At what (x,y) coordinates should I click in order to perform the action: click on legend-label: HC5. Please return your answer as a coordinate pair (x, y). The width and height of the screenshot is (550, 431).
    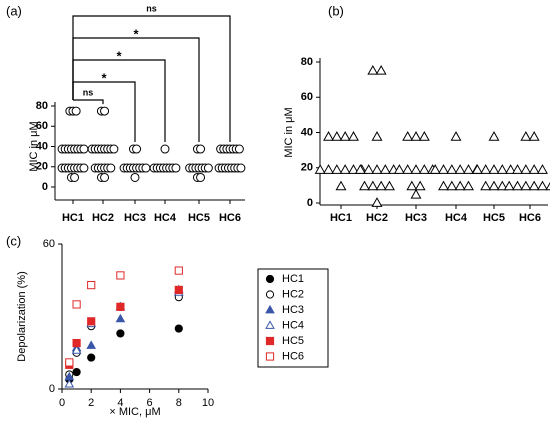
    Looking at the image, I should click on (293, 341).